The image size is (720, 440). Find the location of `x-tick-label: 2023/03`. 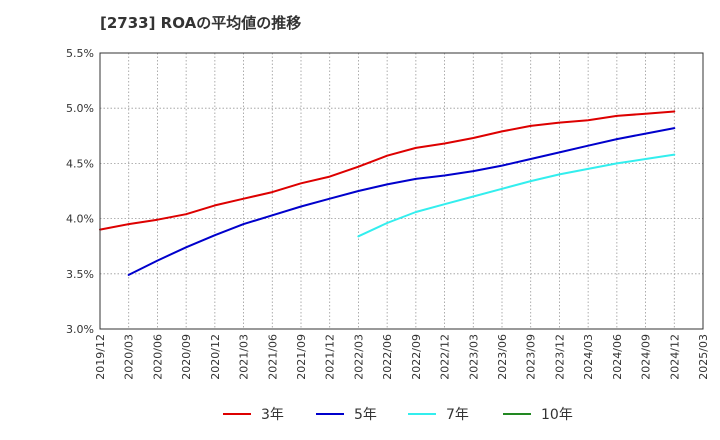

x-tick-label: 2023/03 is located at coordinates (473, 357).